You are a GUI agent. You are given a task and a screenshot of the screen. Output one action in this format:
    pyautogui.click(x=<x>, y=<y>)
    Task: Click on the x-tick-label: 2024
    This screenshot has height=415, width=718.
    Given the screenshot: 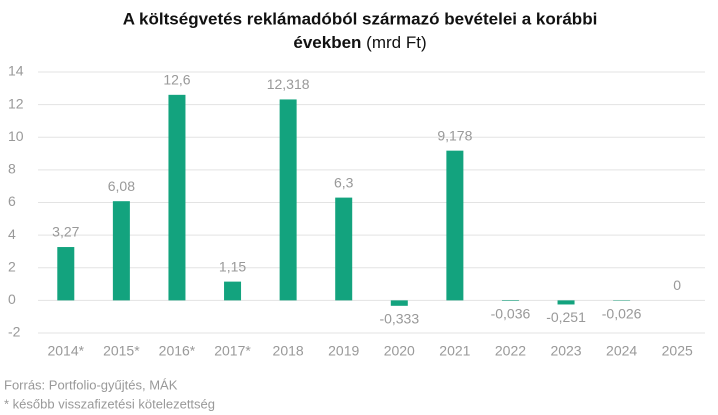 What is the action you would take?
    pyautogui.click(x=621, y=351)
    